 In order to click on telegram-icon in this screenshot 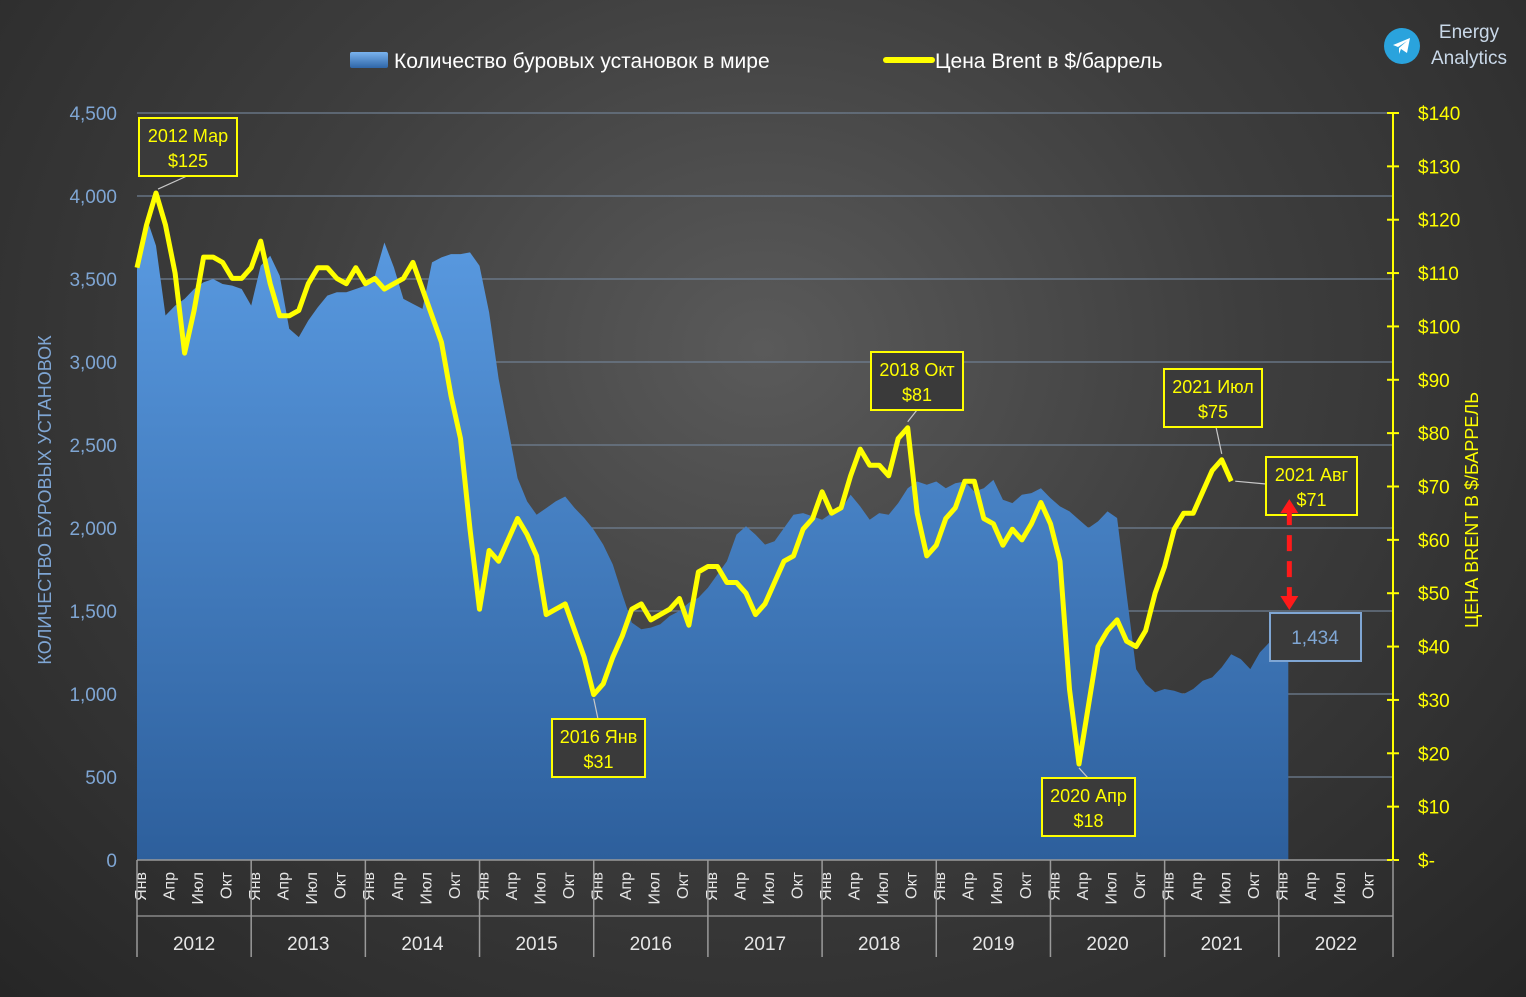, I will do `click(1402, 46)`.